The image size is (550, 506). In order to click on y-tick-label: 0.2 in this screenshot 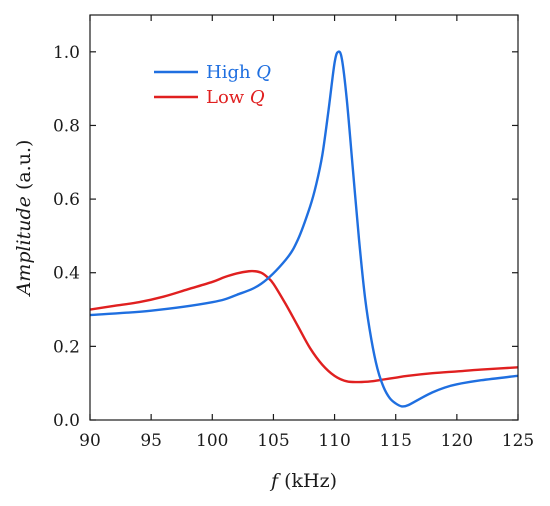, I will do `click(66, 347)`.